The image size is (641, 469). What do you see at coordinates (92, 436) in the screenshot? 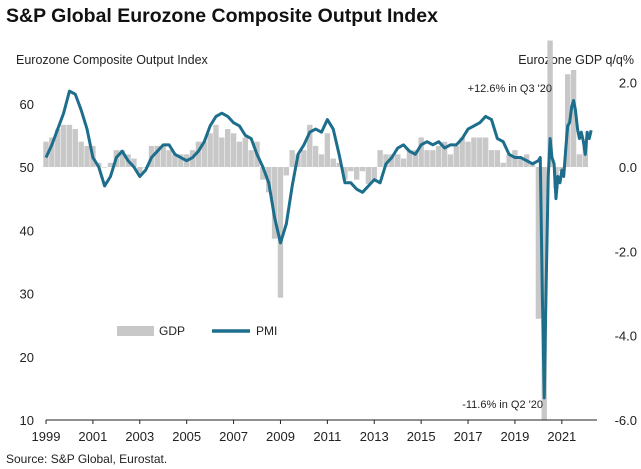
I see `x-tick-label: 2001` at bounding box center [92, 436].